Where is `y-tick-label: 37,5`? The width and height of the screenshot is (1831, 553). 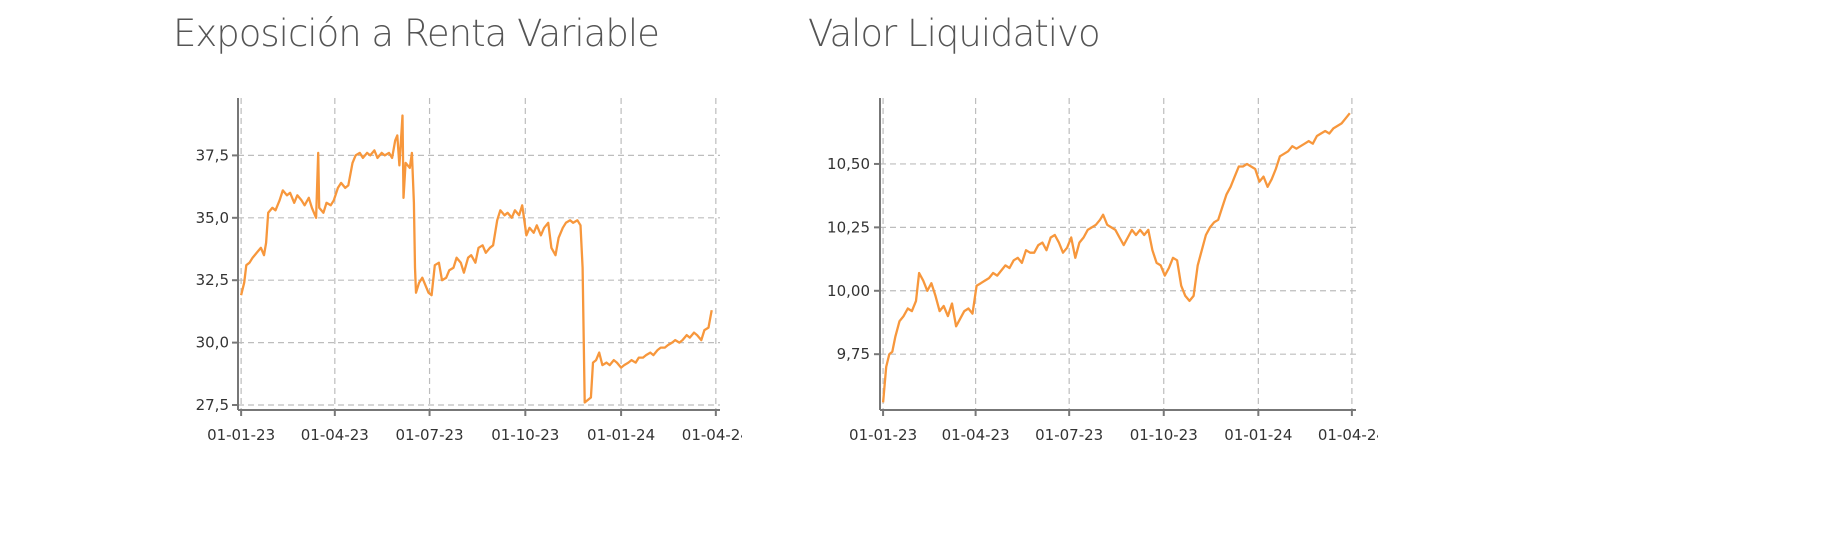
y-tick-label: 37,5 is located at coordinates (212, 155).